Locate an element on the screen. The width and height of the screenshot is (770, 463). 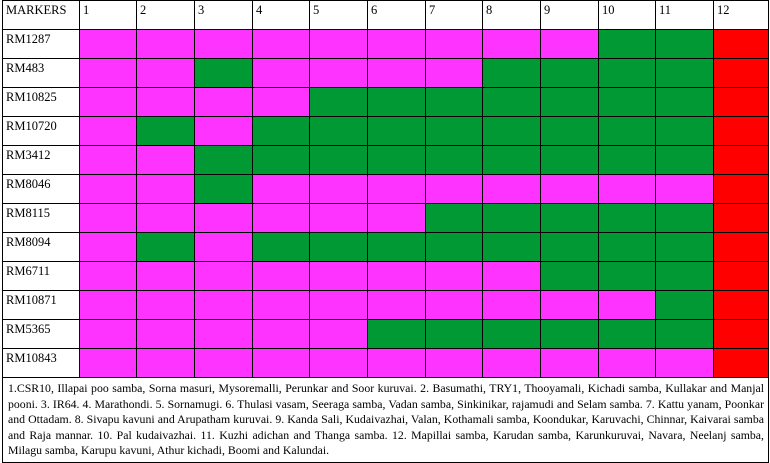
table-row: RM3412 is located at coordinates (385, 160).